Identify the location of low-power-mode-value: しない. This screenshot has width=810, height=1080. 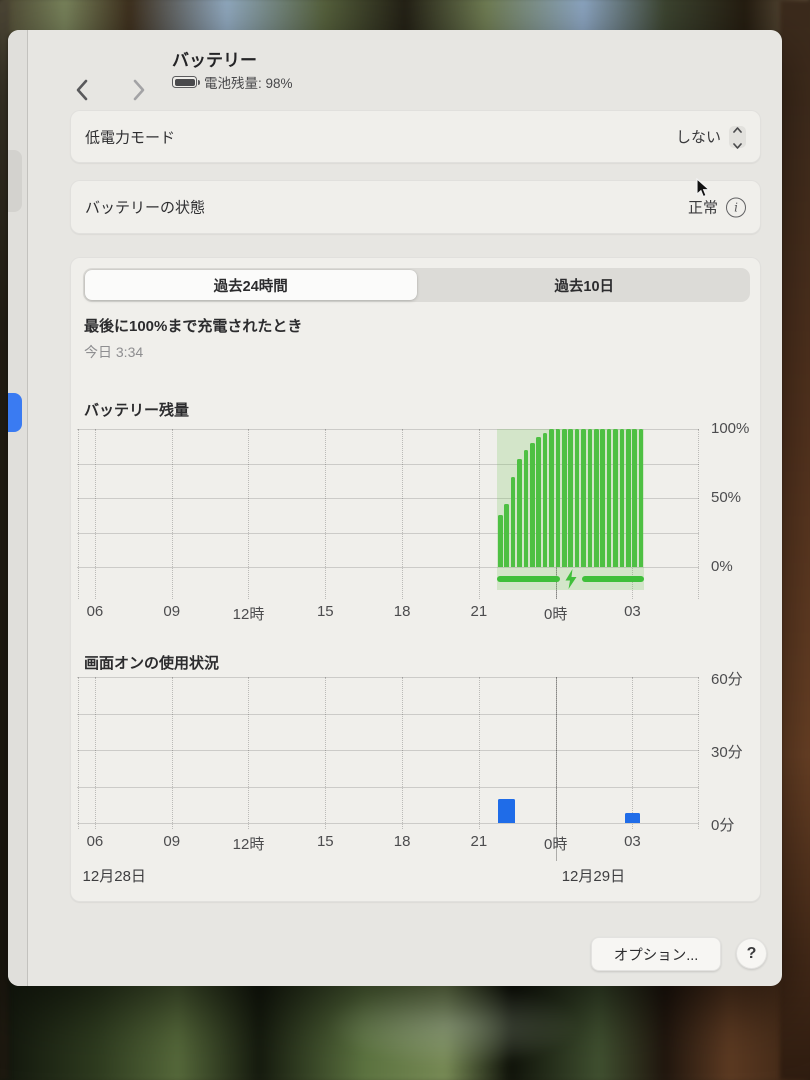
(698, 137).